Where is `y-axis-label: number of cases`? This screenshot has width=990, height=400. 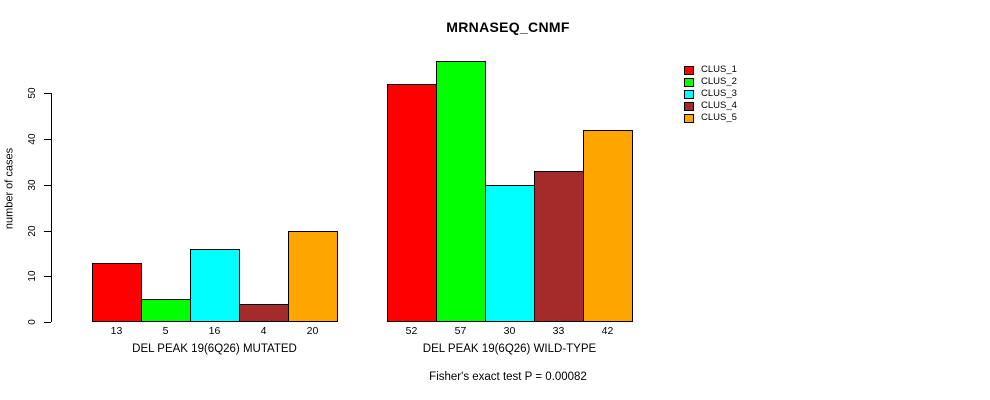
y-axis-label: number of cases is located at coordinates (9, 188).